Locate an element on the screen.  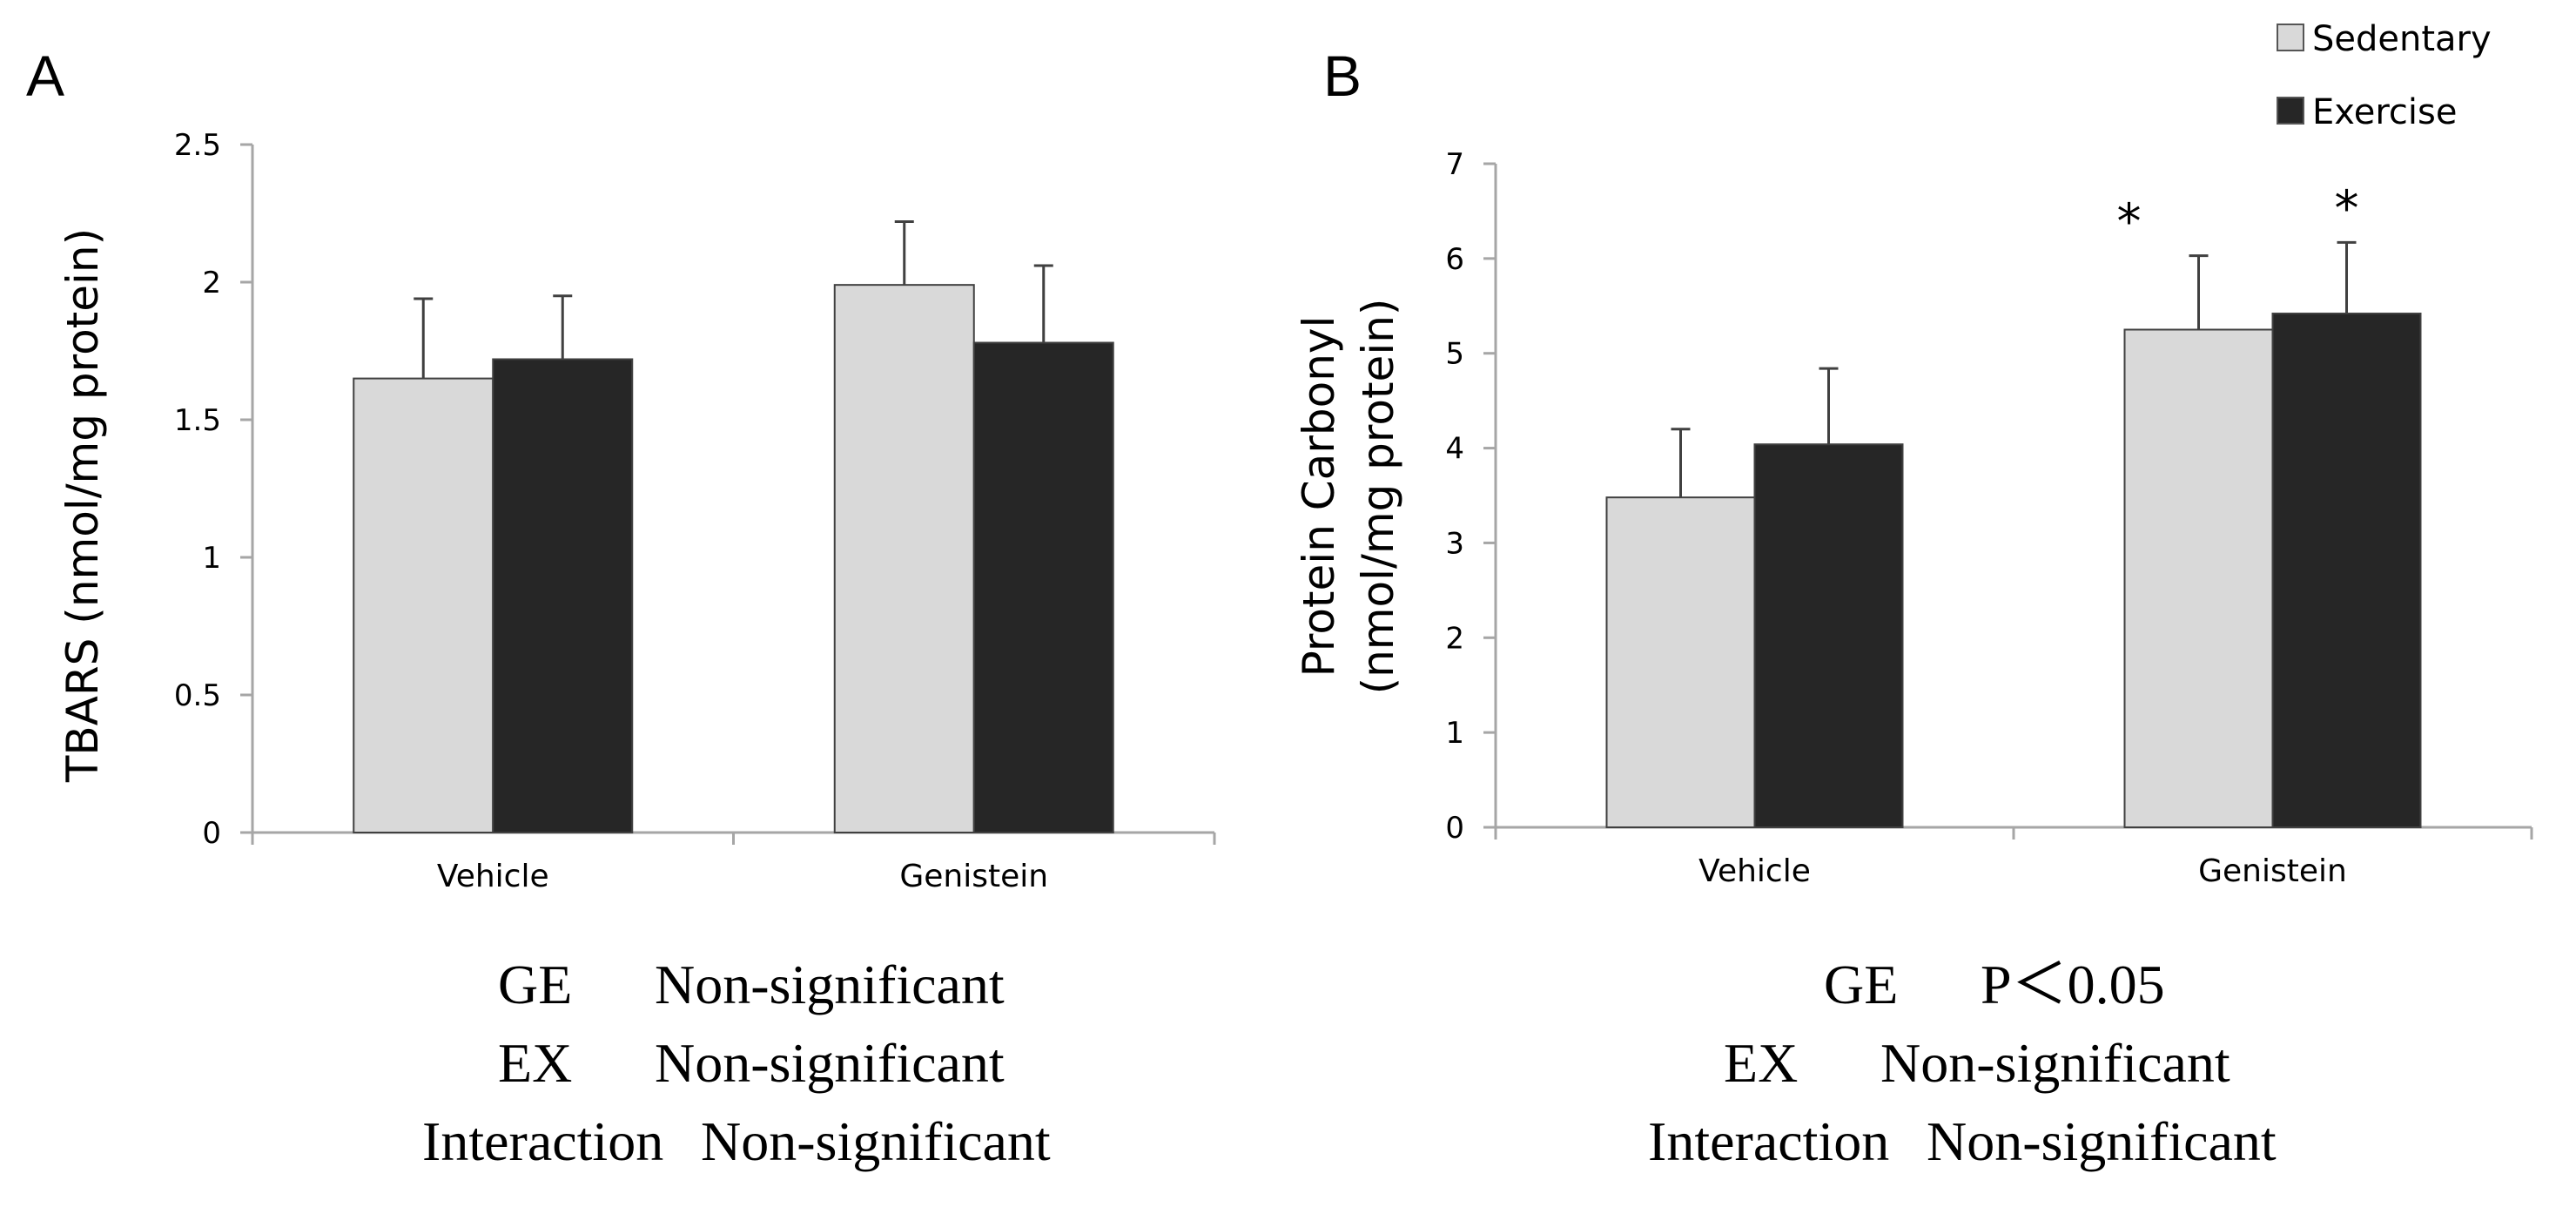
chart-a-stat-label-ge: GE is located at coordinates (535, 985).